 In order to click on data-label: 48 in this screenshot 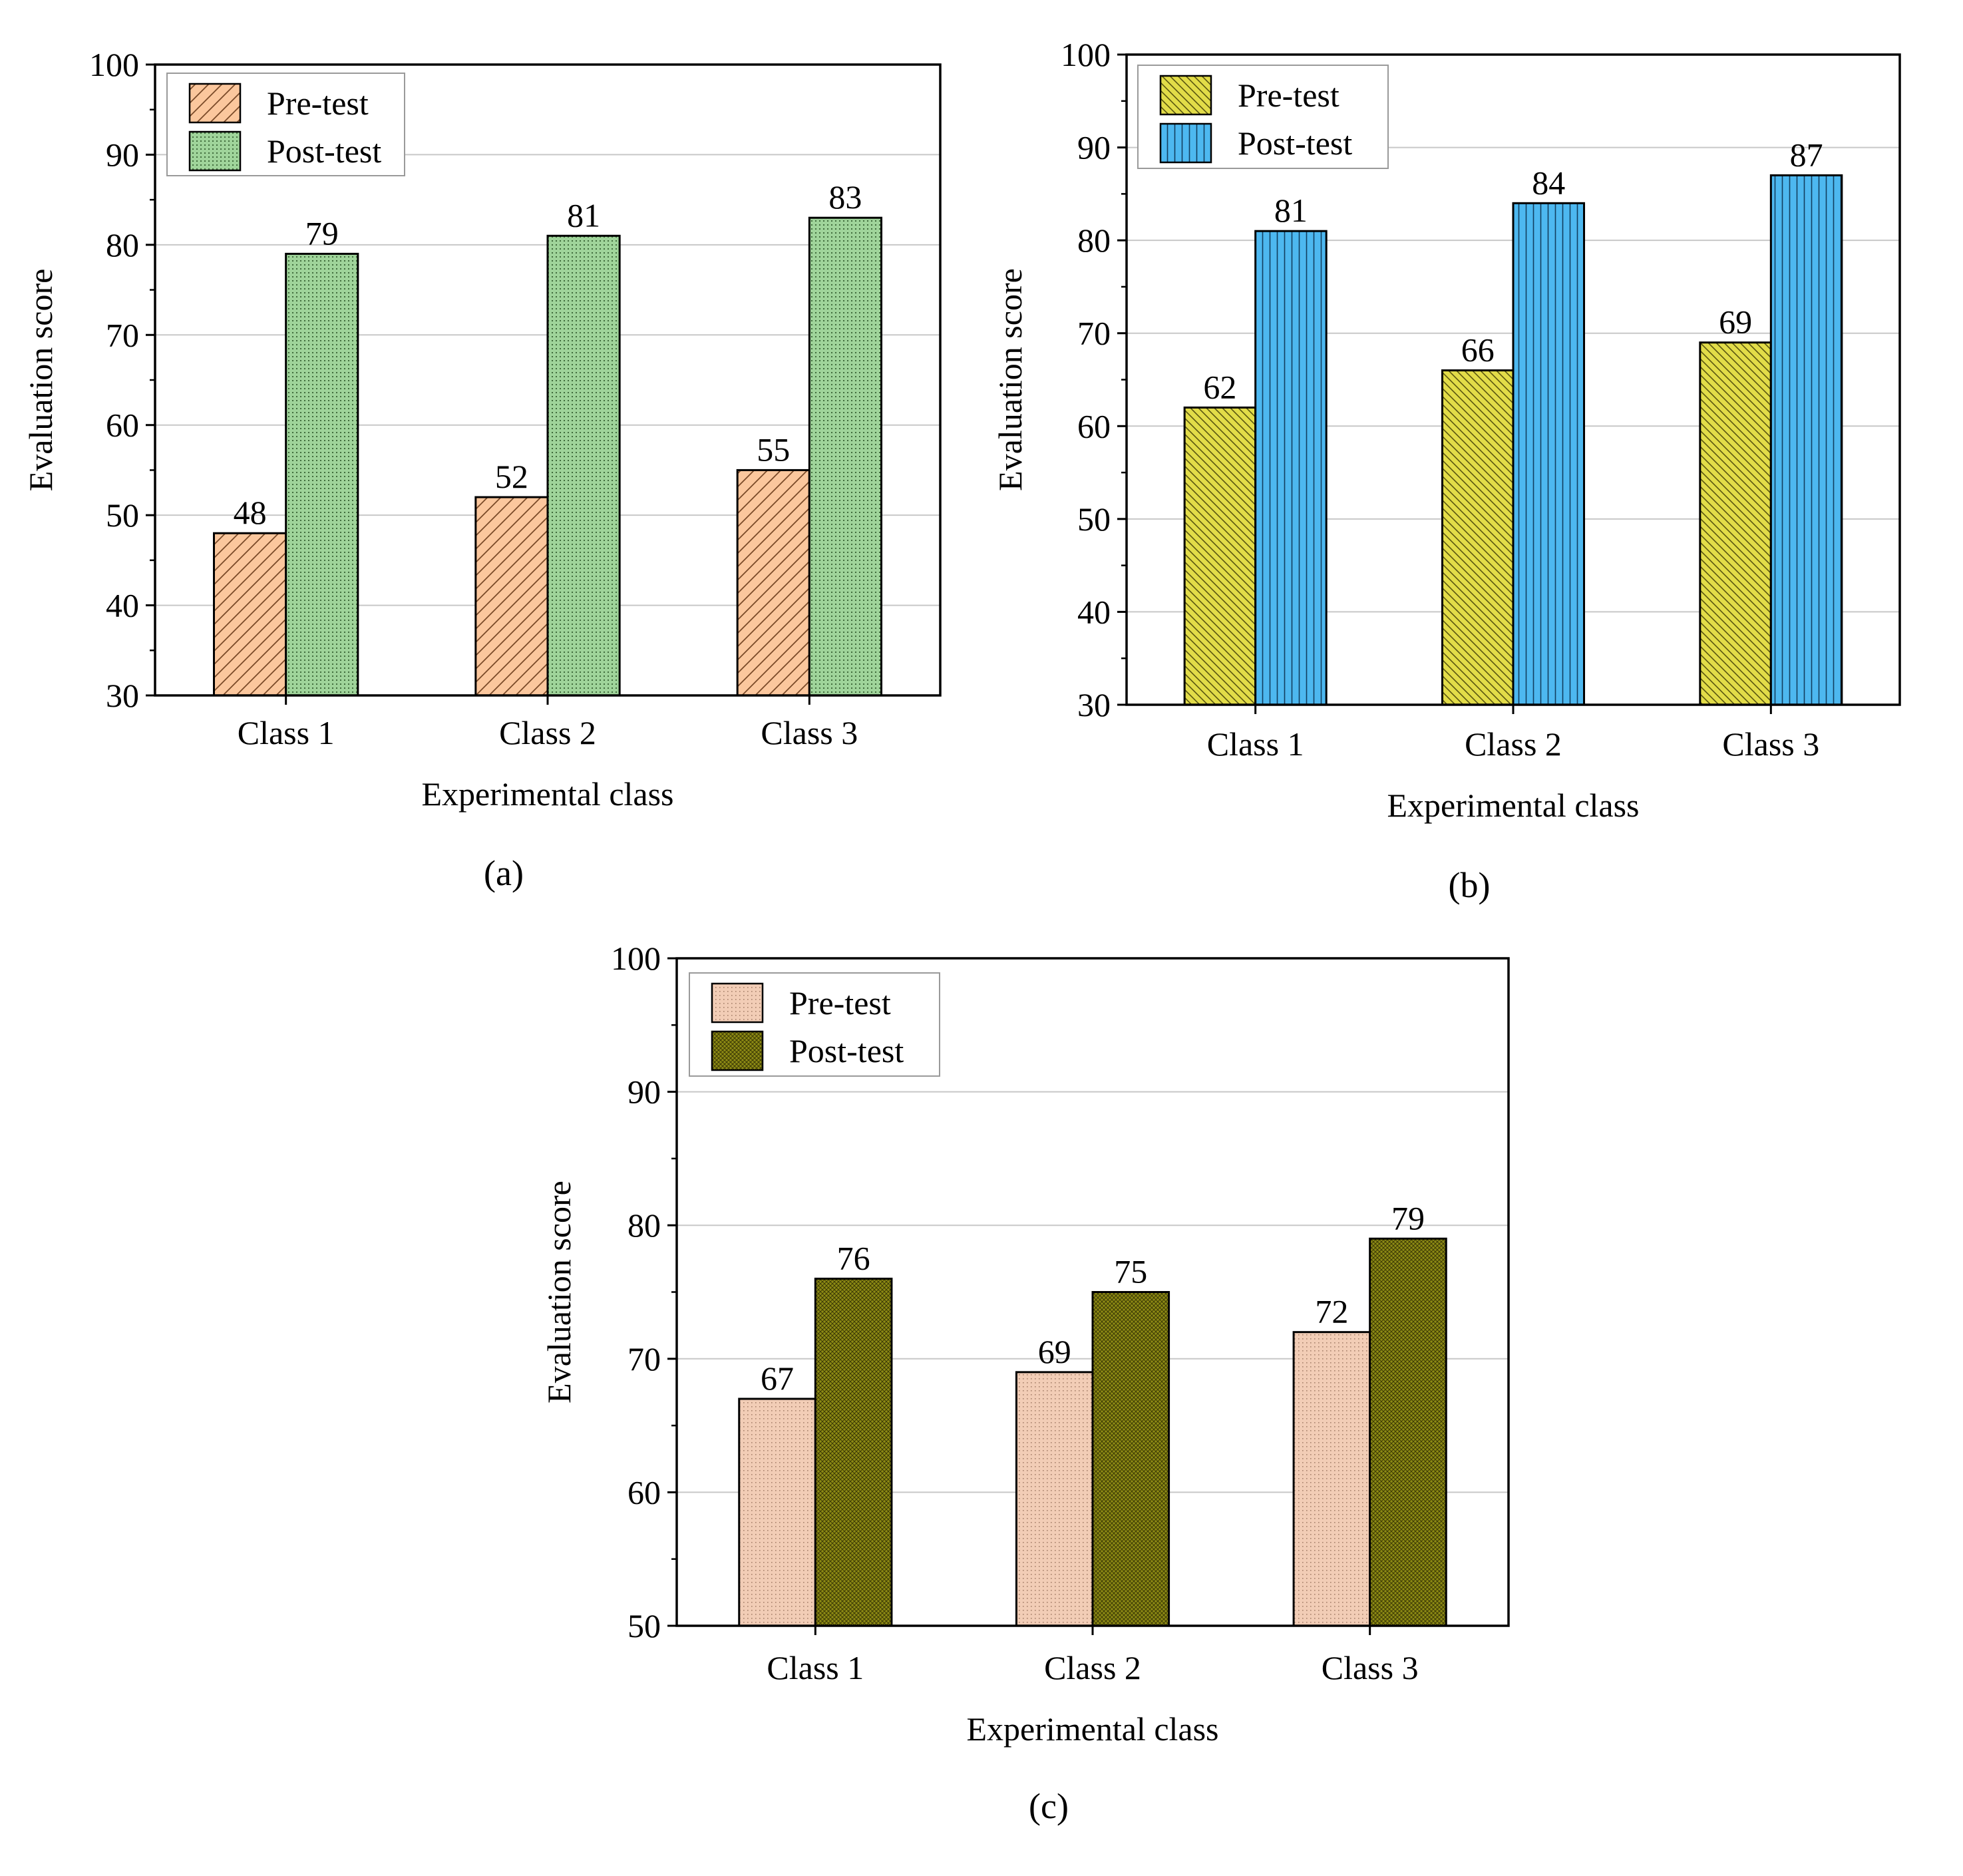, I will do `click(250, 512)`.